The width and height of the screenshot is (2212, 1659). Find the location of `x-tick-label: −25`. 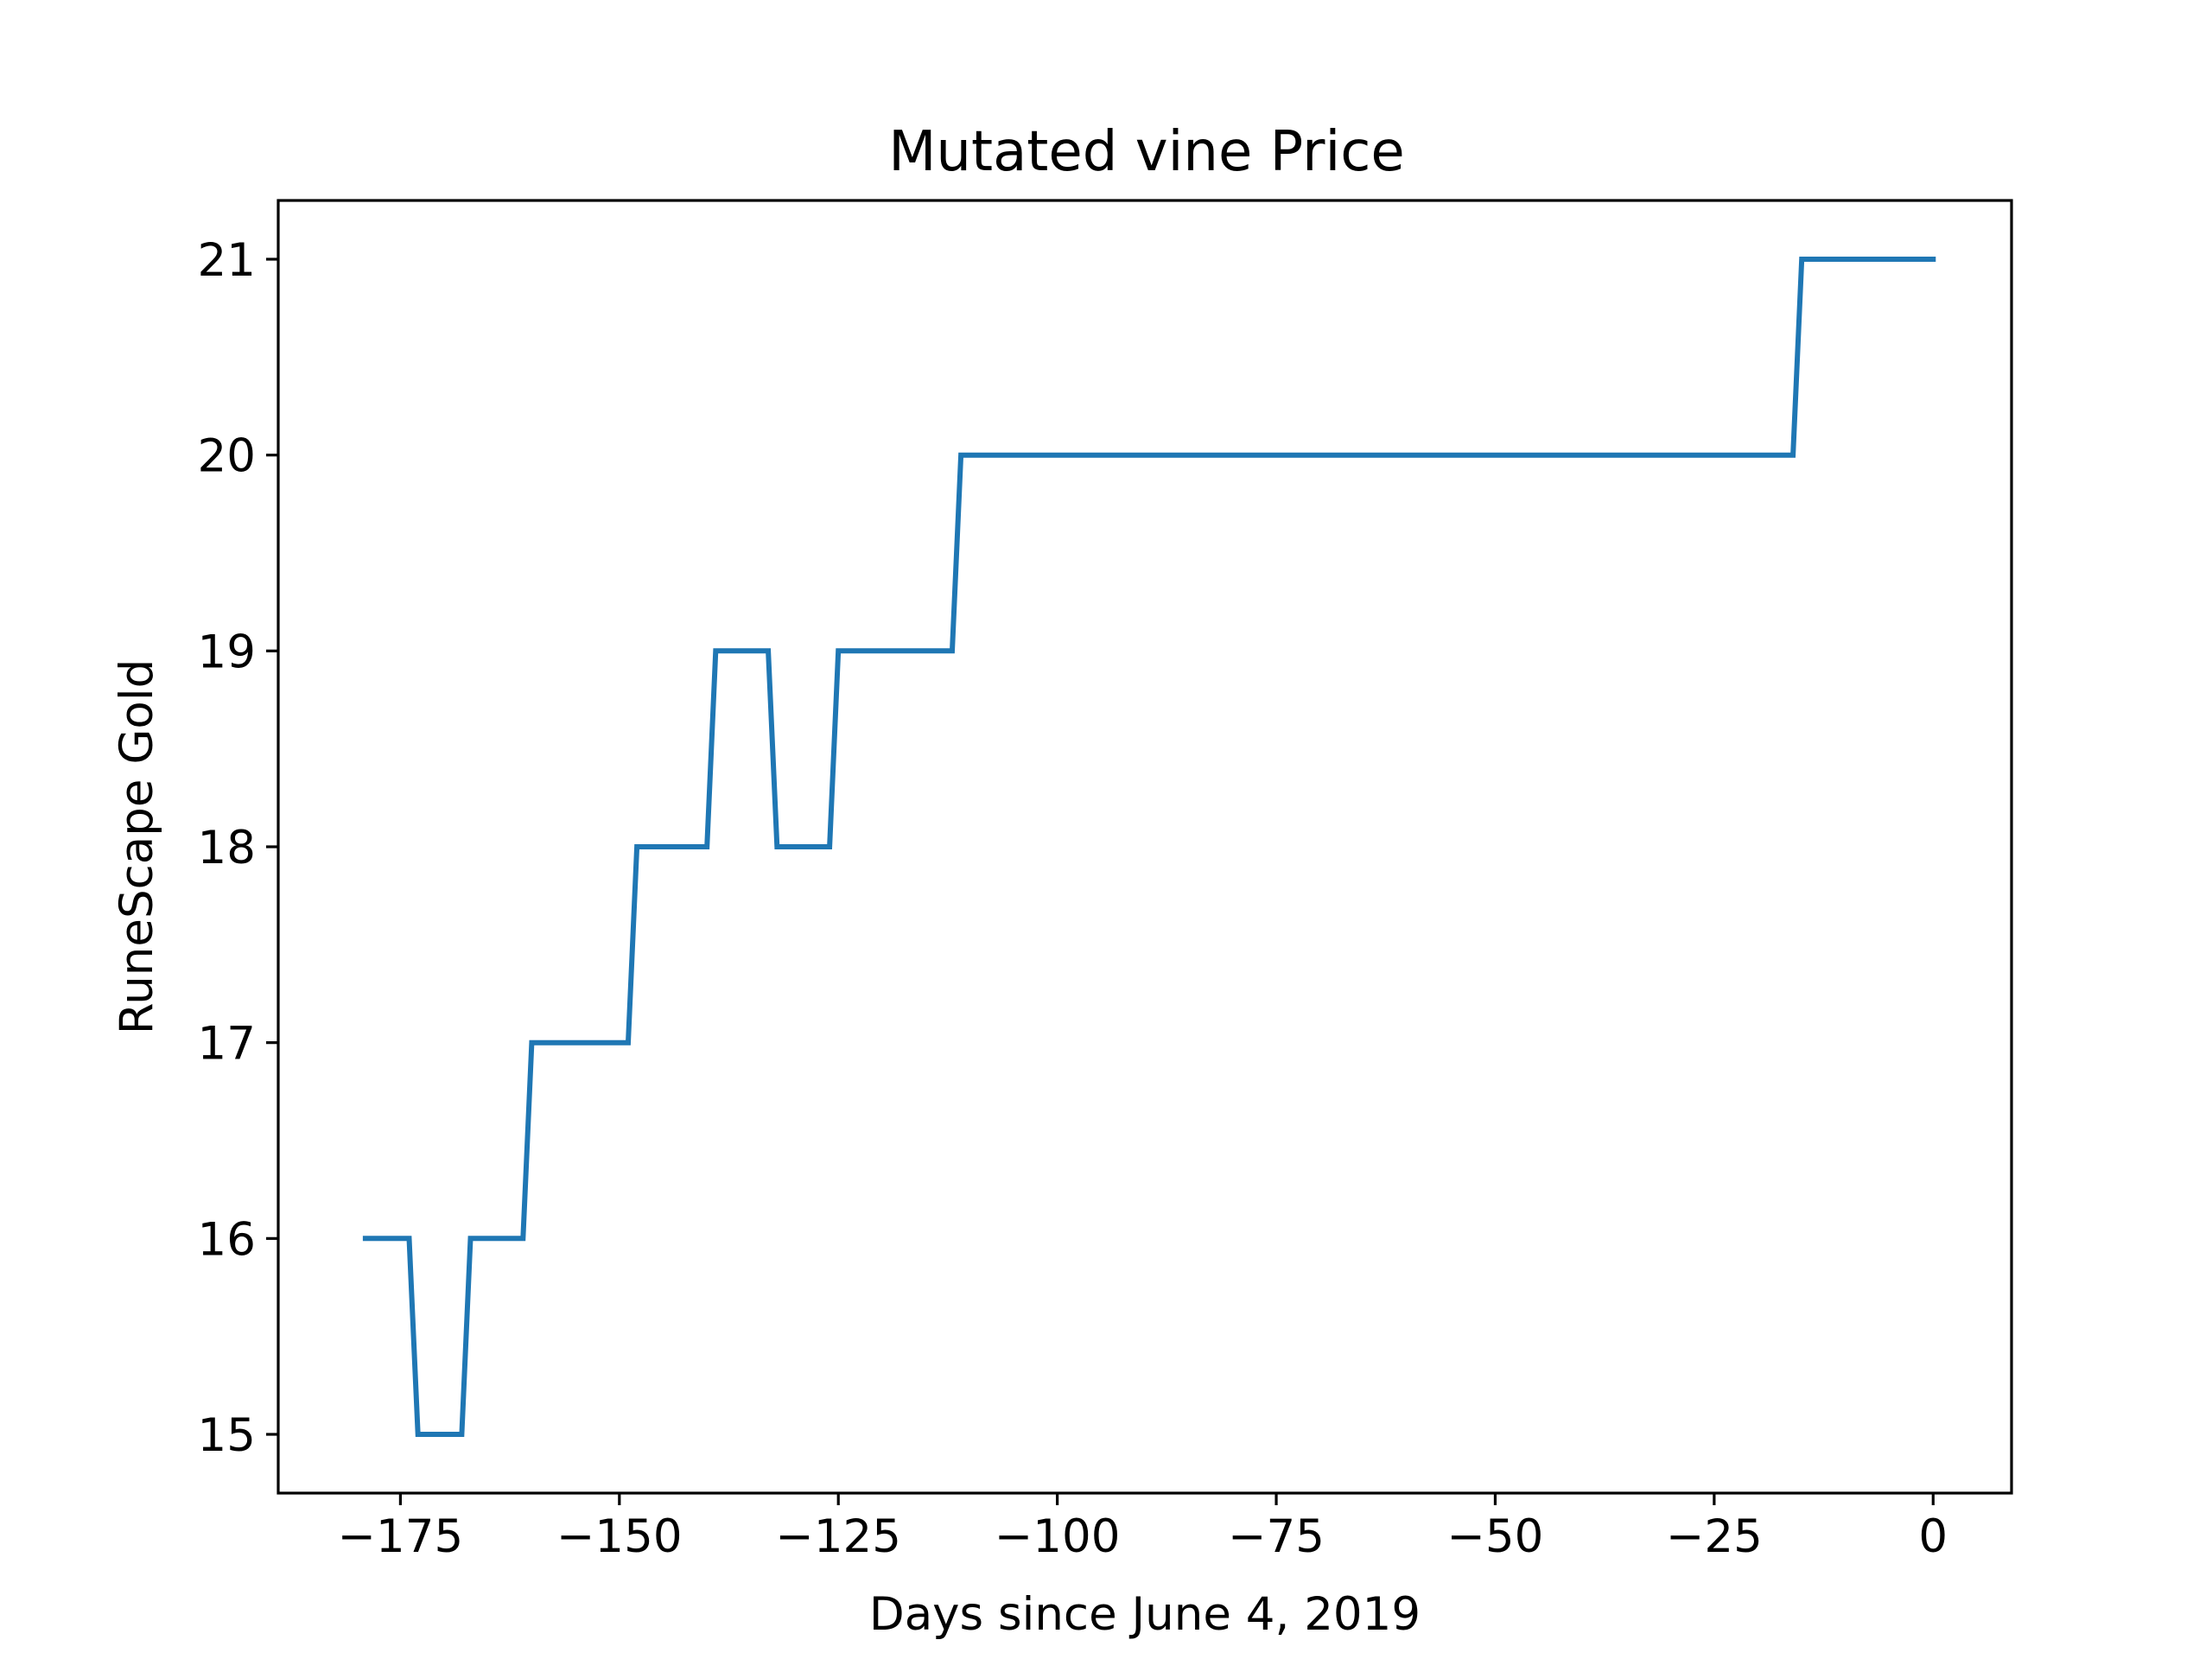

x-tick-label: −25 is located at coordinates (1714, 1536).